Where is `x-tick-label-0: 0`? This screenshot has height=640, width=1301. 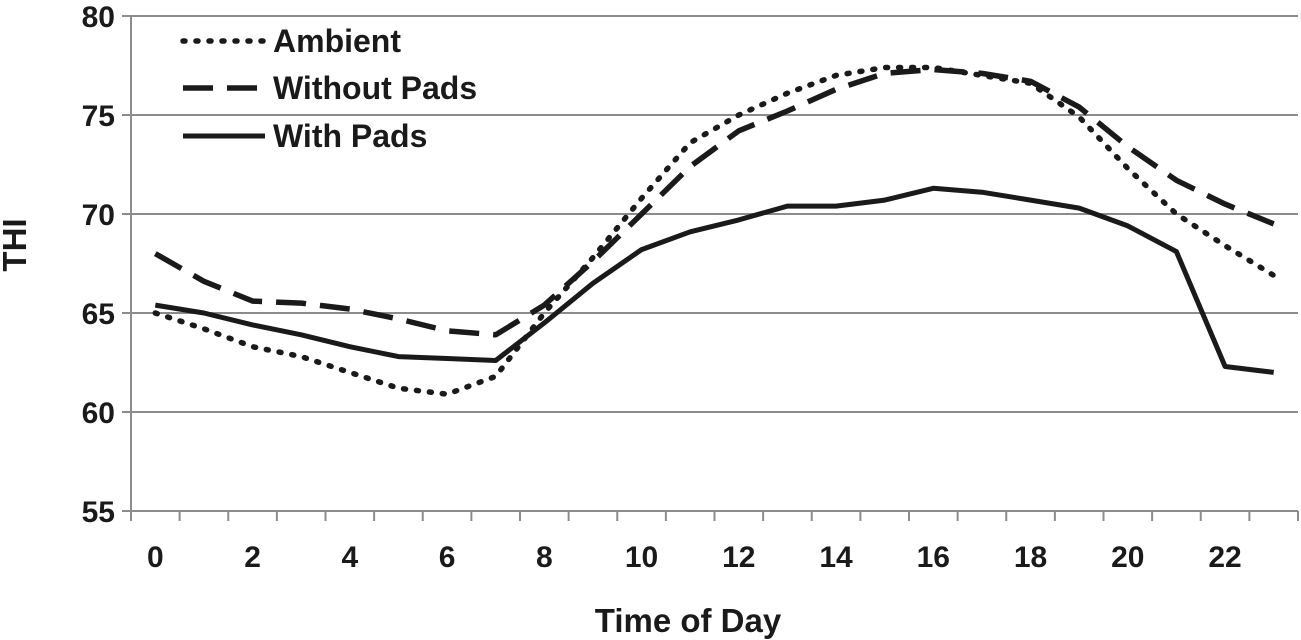
x-tick-label-0: 0 is located at coordinates (155, 557).